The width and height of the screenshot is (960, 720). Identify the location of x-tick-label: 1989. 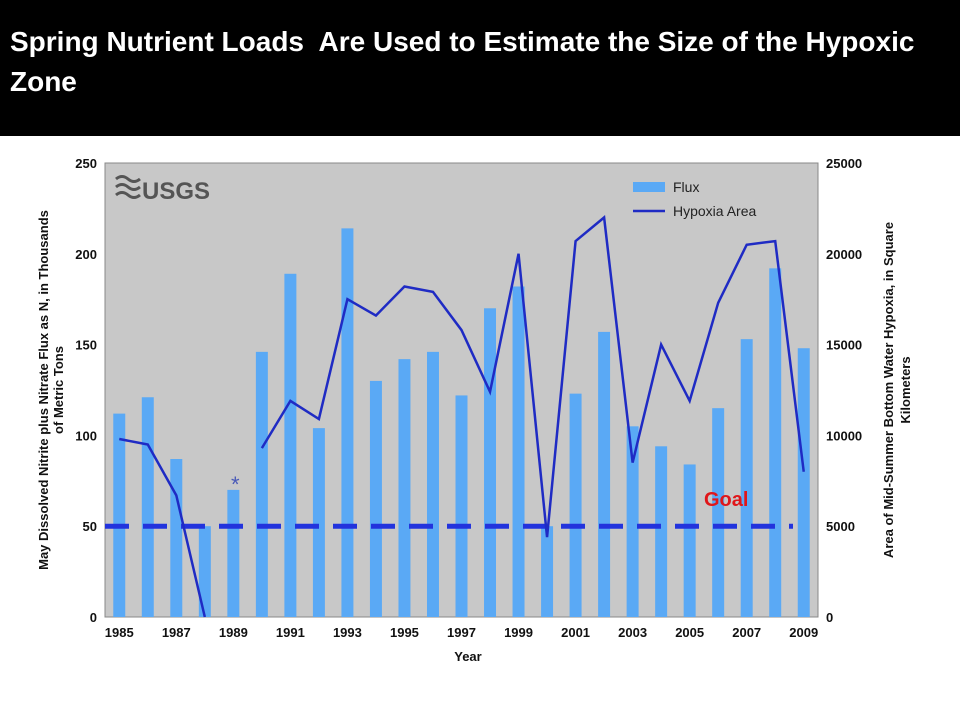
(233, 632).